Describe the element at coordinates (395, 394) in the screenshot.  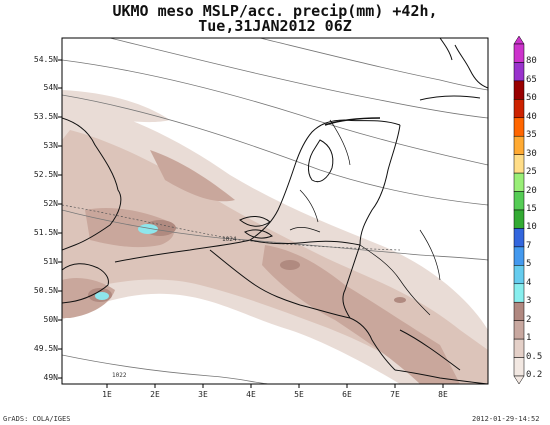
I see `lon-label: 7E` at that location.